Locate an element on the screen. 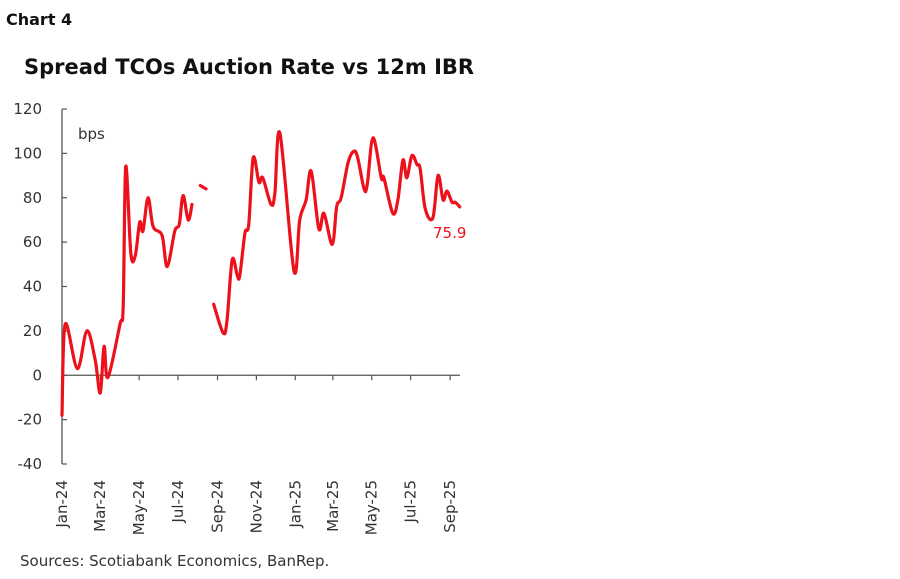 The width and height of the screenshot is (900, 579). x-tick-label: Jul-25 is located at coordinates (411, 502).